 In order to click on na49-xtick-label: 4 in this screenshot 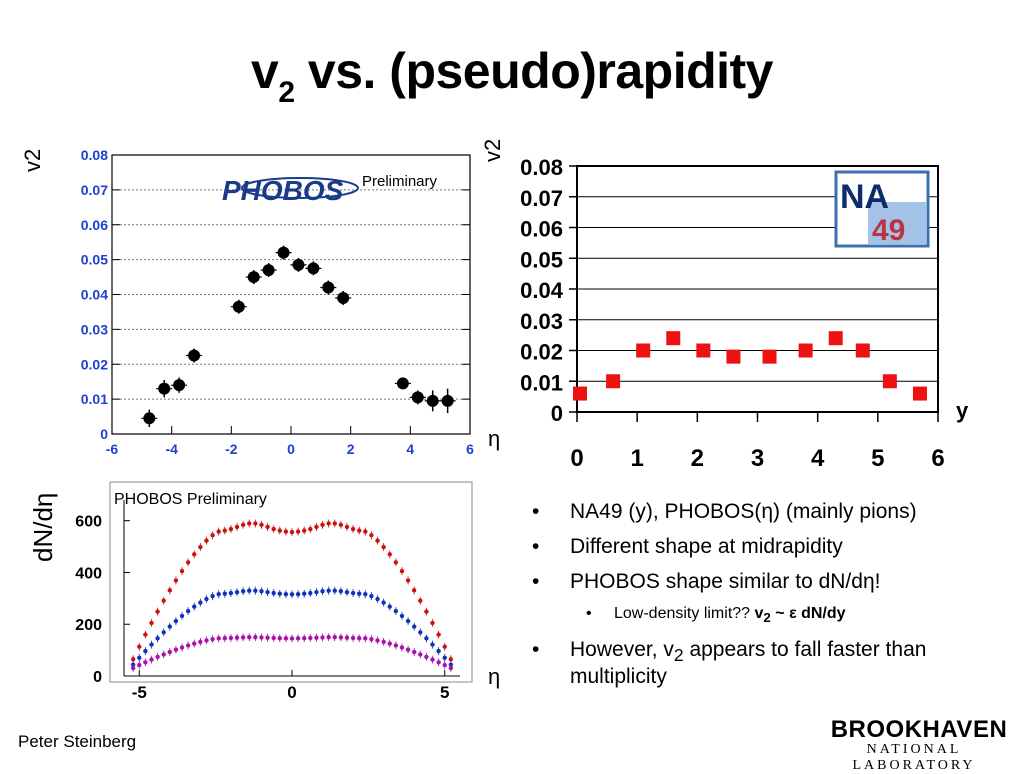, I will do `click(818, 458)`.